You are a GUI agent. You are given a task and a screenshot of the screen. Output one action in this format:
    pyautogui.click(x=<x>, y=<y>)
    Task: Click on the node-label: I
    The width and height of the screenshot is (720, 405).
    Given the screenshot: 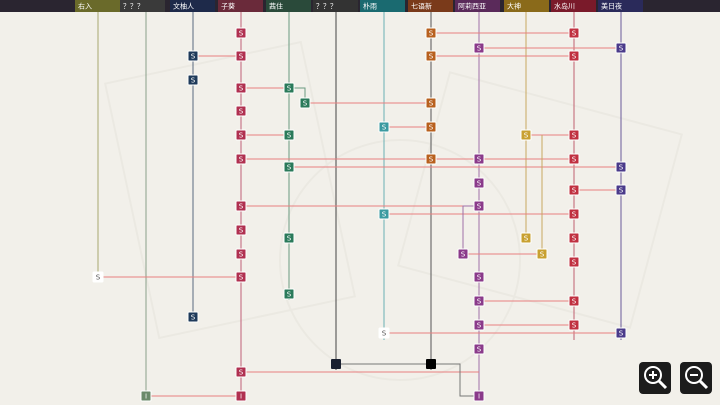 What is the action you would take?
    pyautogui.click(x=241, y=397)
    